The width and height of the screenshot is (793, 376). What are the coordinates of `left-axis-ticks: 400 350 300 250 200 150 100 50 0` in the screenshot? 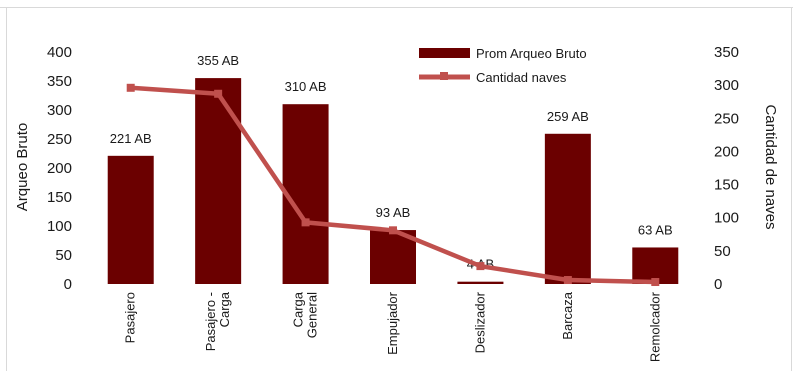 It's located at (59, 168).